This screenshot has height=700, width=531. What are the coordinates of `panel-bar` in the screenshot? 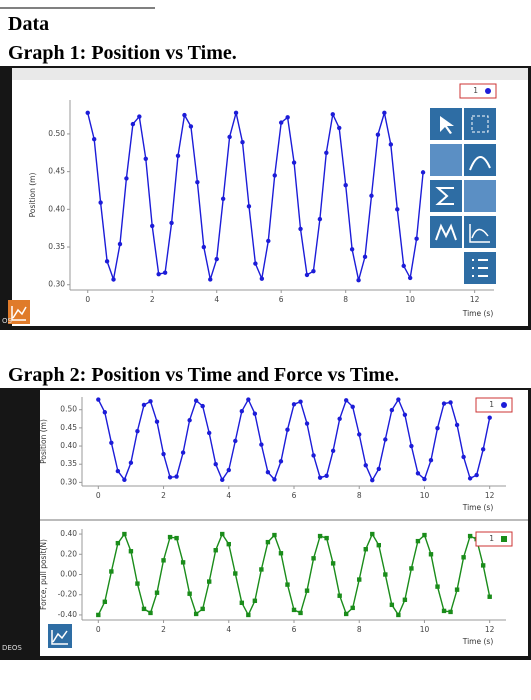 It's located at (270, 74).